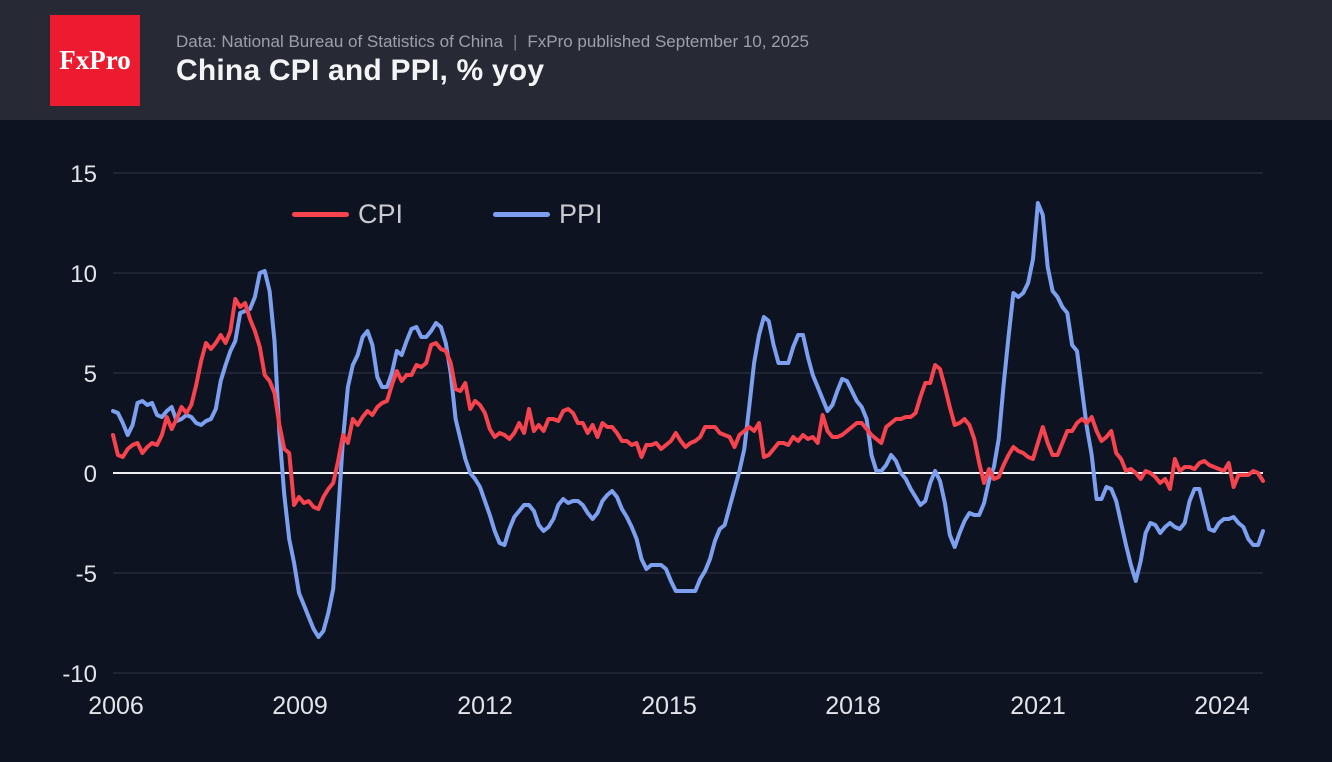 Image resolution: width=1332 pixels, height=762 pixels. I want to click on legend-label-ppi: PPI, so click(581, 213).